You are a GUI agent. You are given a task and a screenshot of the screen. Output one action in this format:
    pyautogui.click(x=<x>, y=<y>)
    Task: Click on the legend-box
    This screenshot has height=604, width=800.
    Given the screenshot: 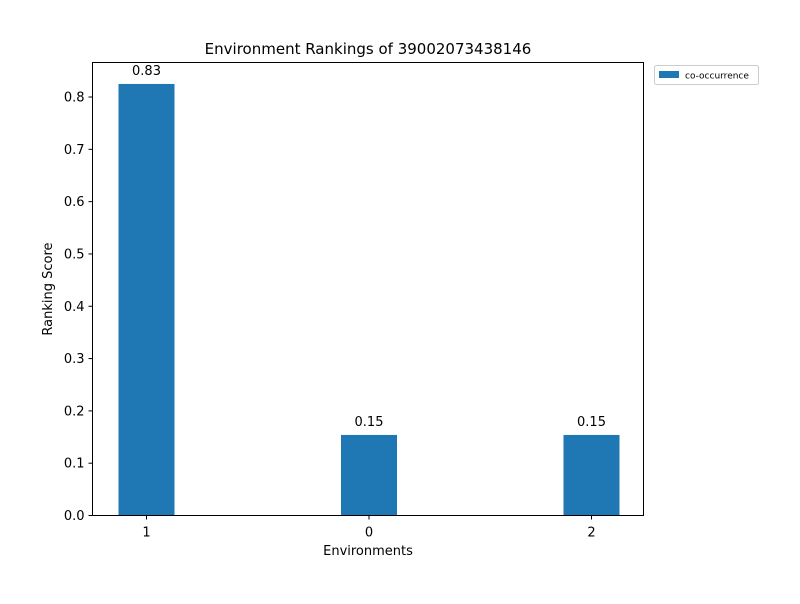 What is the action you would take?
    pyautogui.click(x=706, y=75)
    